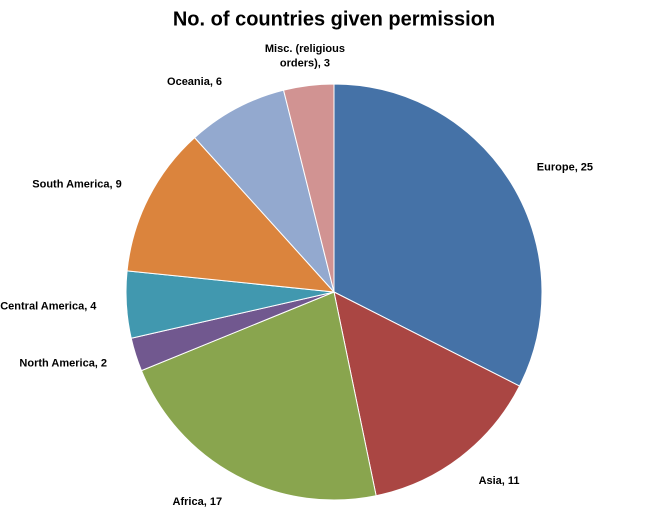 This screenshot has width=655, height=530. Describe the element at coordinates (194, 82) in the screenshot. I see `data-label: Oceania, 6` at that location.